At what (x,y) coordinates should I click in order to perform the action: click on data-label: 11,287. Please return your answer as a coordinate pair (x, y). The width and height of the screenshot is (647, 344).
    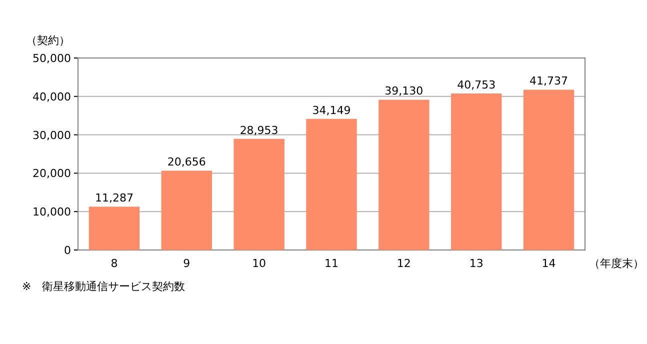
    Looking at the image, I should click on (114, 198).